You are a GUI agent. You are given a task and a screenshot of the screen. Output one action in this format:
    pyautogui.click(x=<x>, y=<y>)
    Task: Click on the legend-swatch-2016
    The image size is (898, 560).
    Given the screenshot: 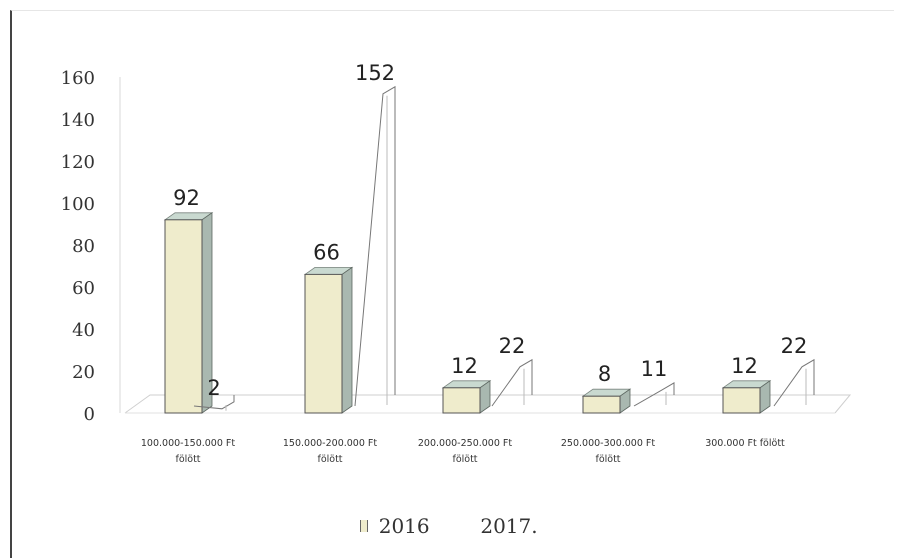 What is the action you would take?
    pyautogui.click(x=364, y=525)
    